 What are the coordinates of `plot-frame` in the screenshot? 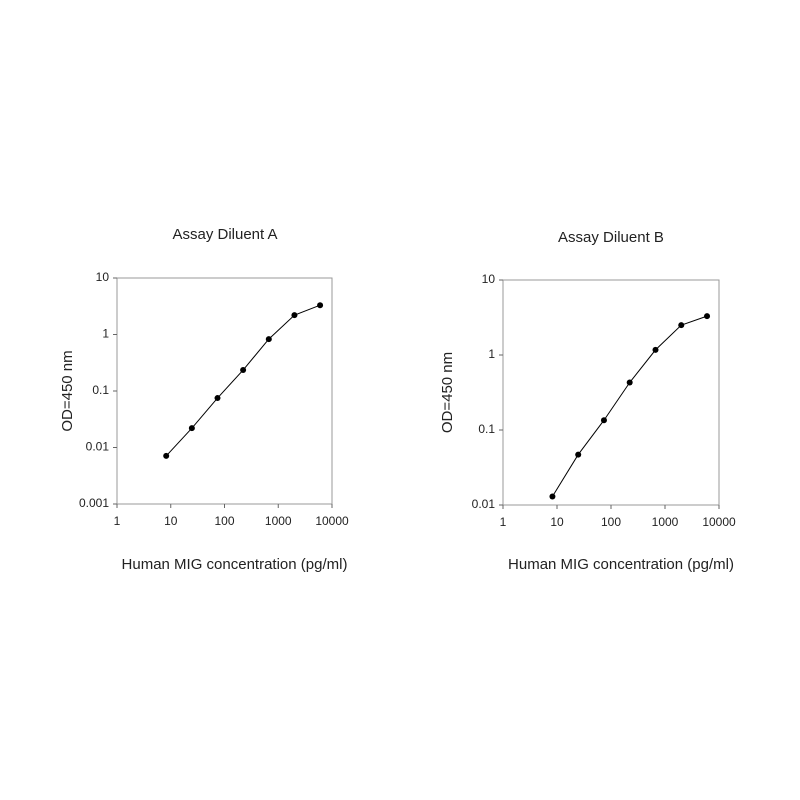 It's located at (611, 392).